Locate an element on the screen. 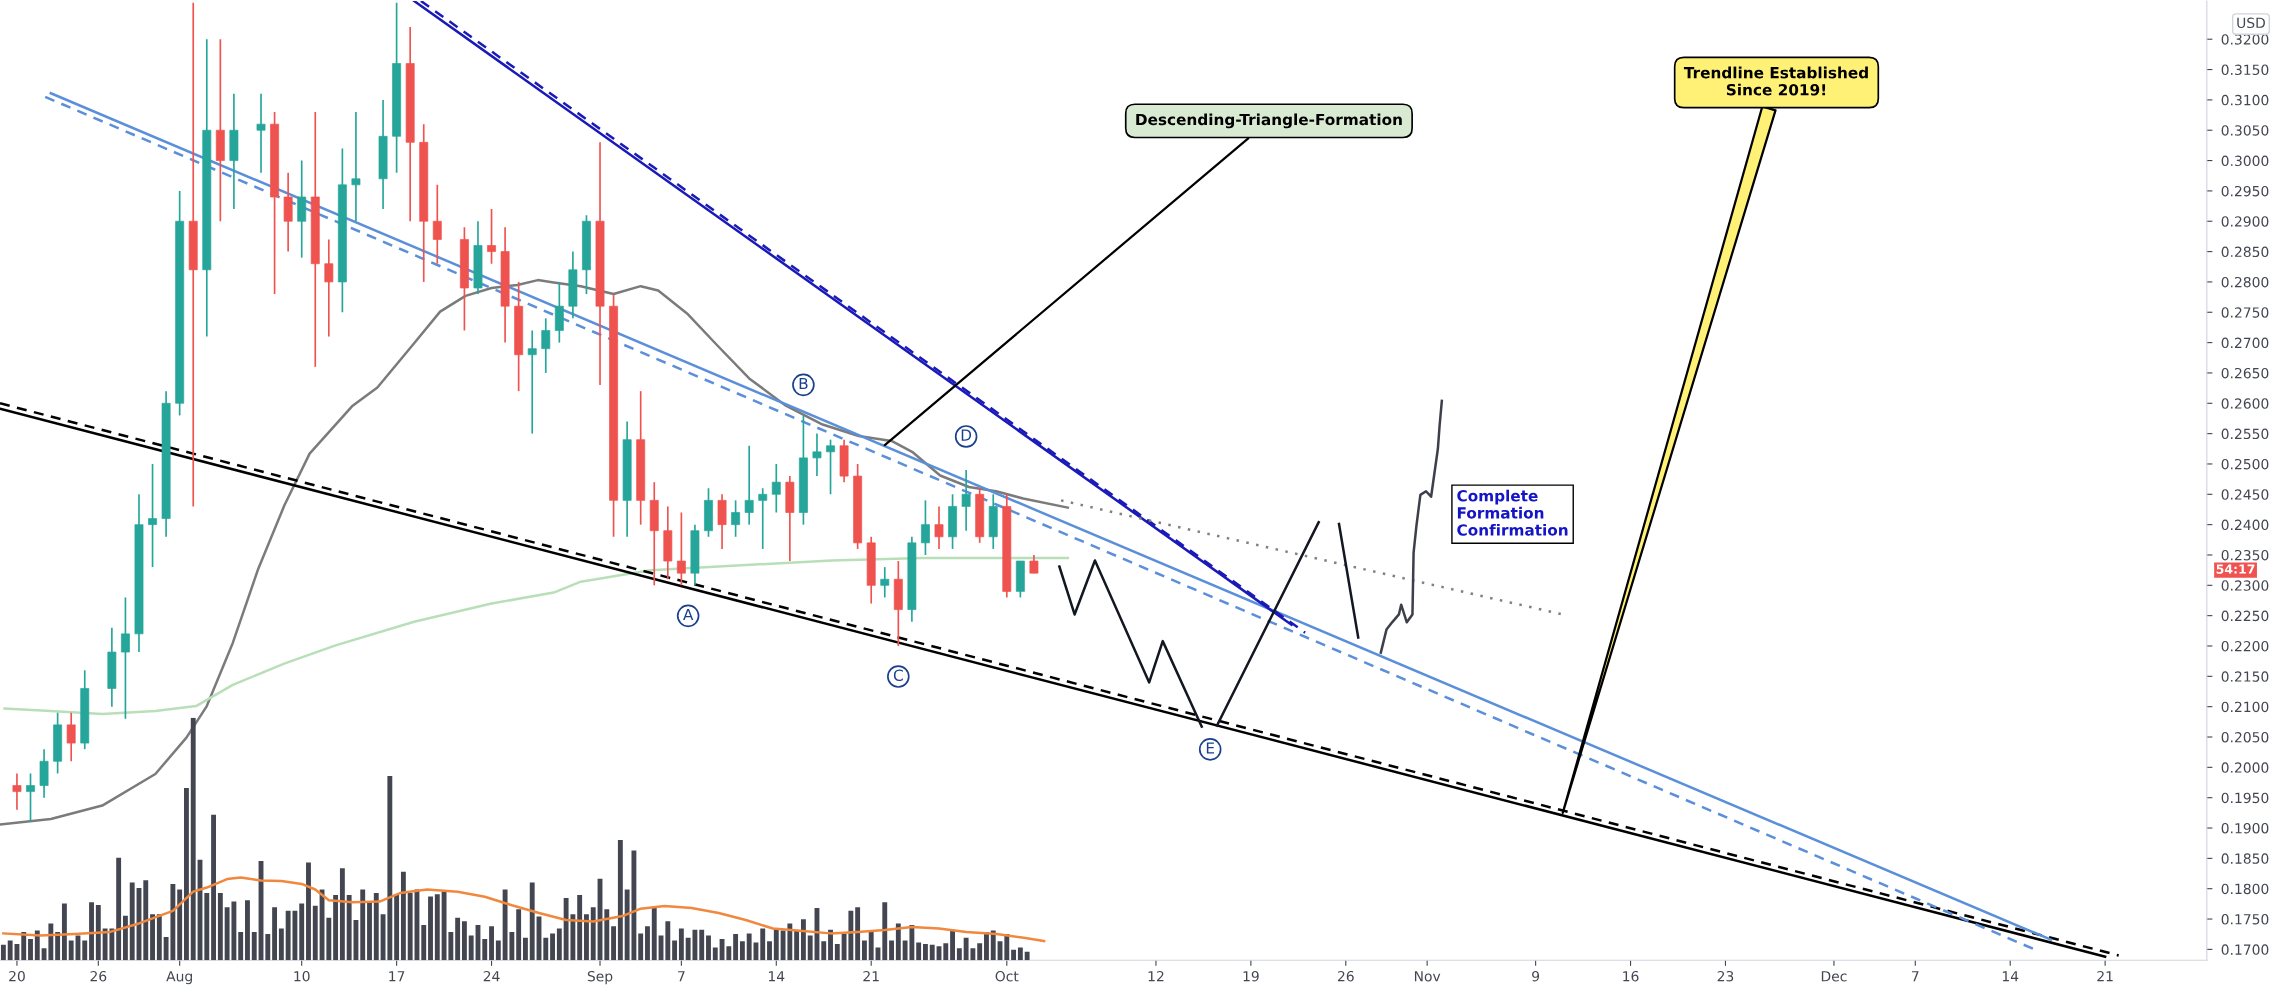  x-tick-label: 10 is located at coordinates (302, 976).